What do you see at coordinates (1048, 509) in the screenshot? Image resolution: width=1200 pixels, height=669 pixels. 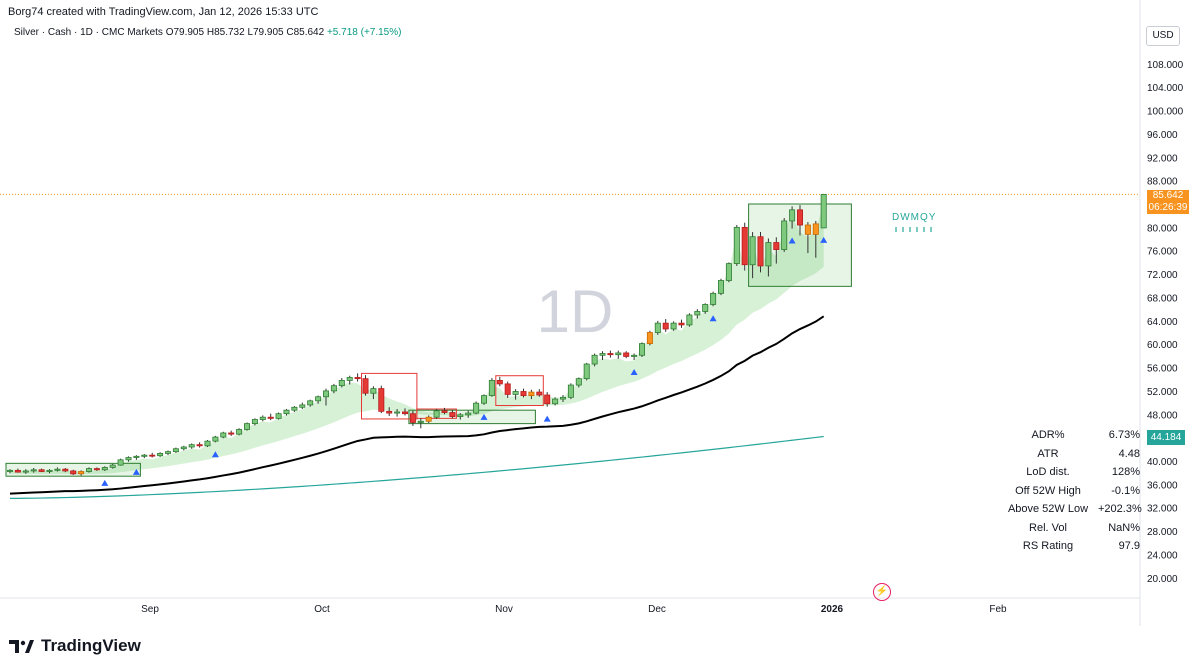 I see `stat-label: Above 52W Low` at bounding box center [1048, 509].